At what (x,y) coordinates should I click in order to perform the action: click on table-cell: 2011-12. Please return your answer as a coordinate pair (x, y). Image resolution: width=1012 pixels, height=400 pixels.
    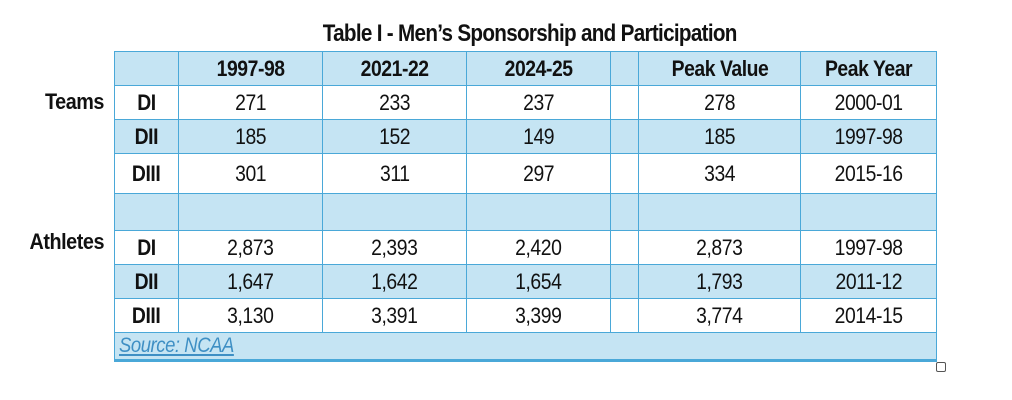
    Looking at the image, I should click on (868, 281).